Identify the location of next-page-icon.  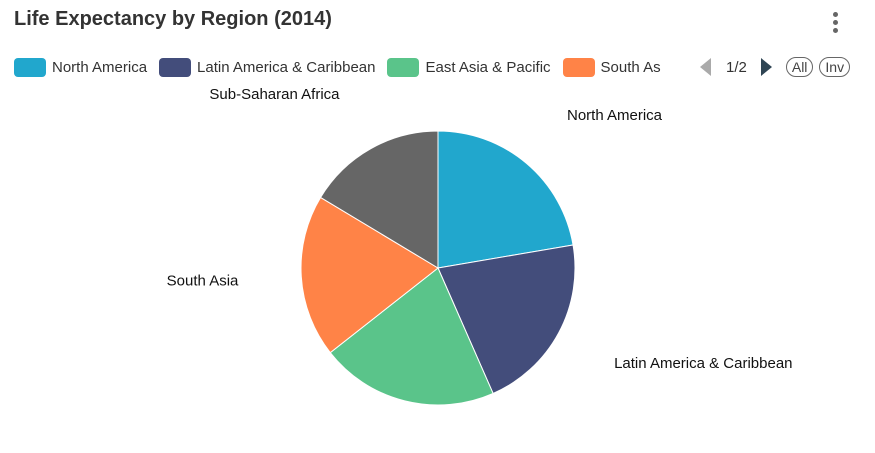
(766, 67).